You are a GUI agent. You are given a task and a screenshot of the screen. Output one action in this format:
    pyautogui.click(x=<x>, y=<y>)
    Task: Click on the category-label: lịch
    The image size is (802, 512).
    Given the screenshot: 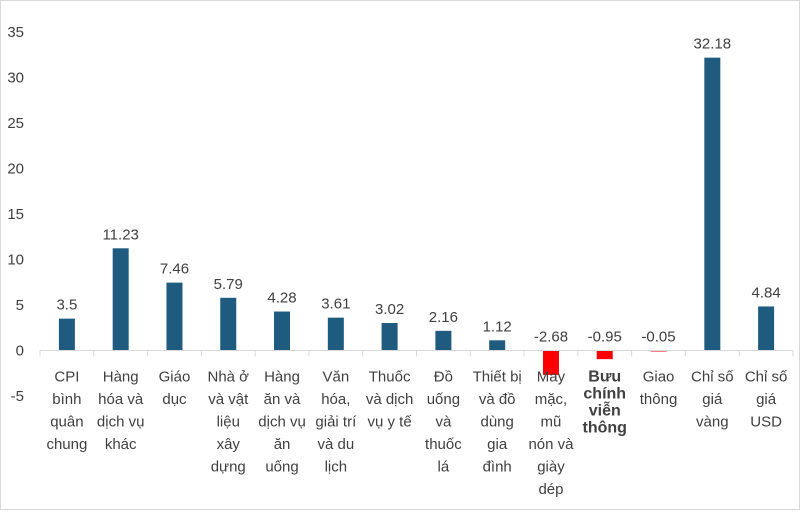 What is the action you would take?
    pyautogui.click(x=336, y=467)
    